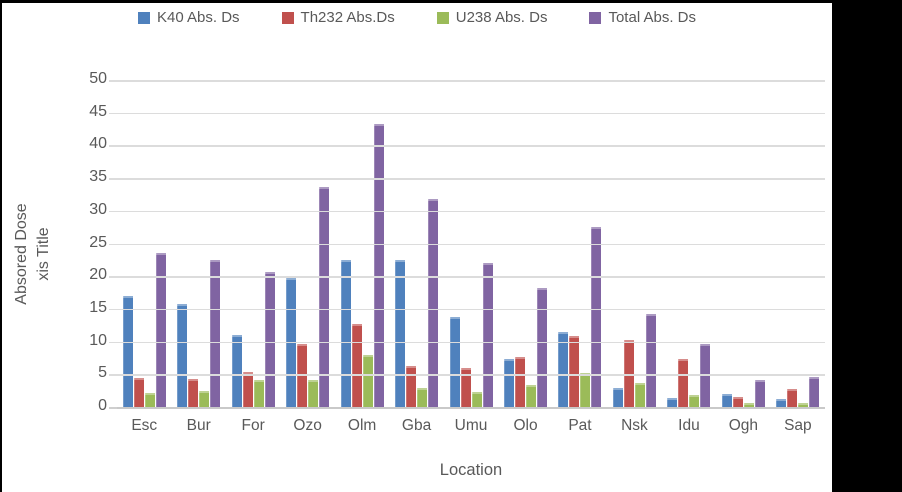 The image size is (902, 492). Describe the element at coordinates (781, 402) in the screenshot. I see `bar-k40-sap` at that location.